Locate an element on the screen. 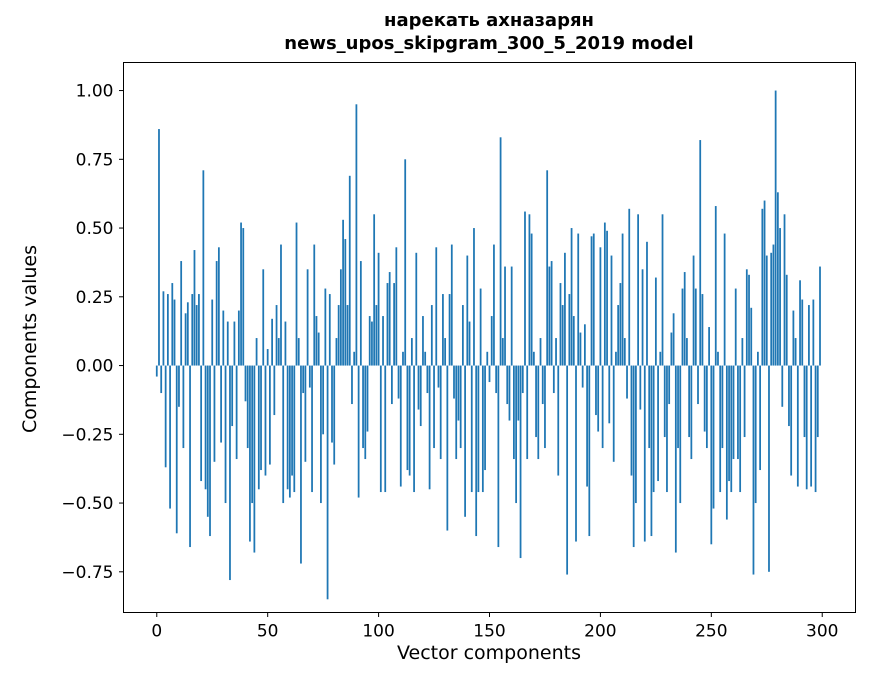 The image size is (880, 696). chart-title: нарекать ахназарян is located at coordinates (489, 20).